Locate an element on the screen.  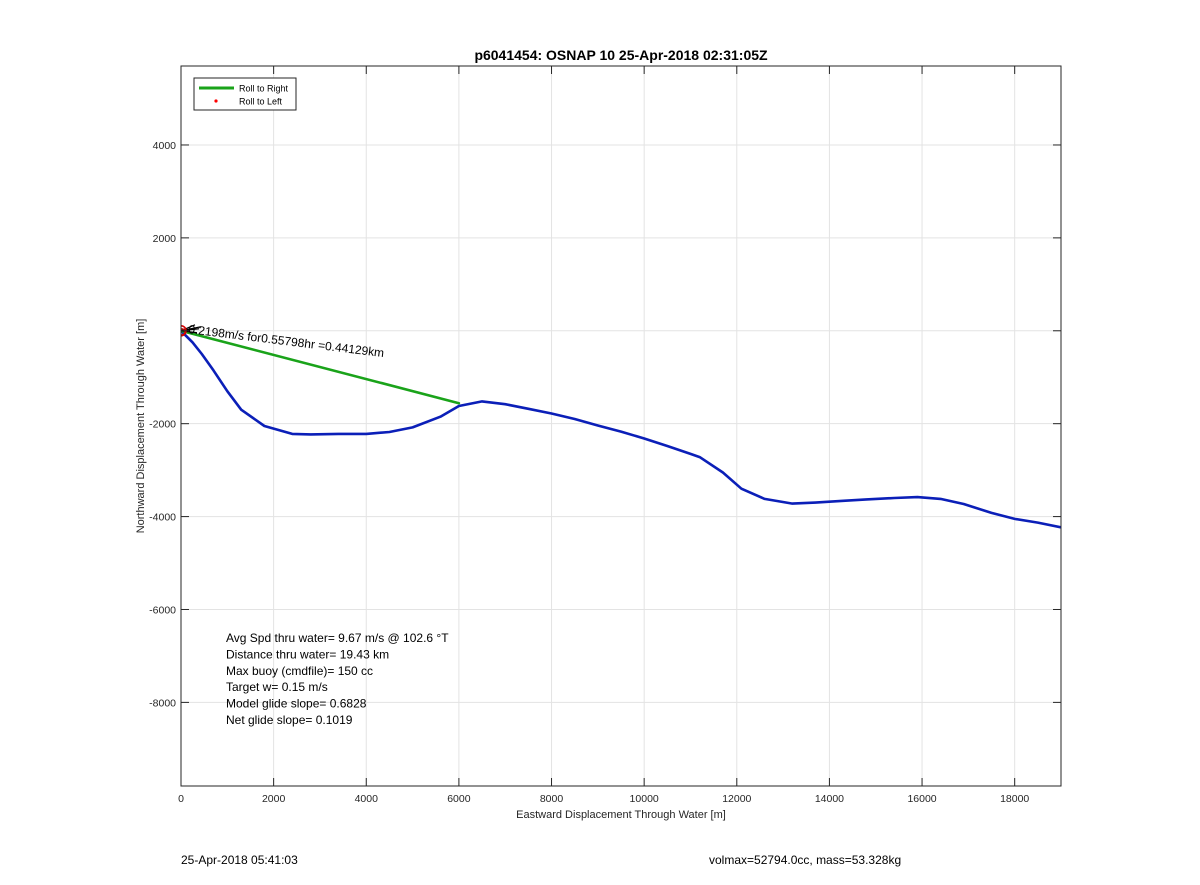
chart-title: p6041454: OSNAP 10 25-Apr-2018 02:31:05Z is located at coordinates (621, 55).